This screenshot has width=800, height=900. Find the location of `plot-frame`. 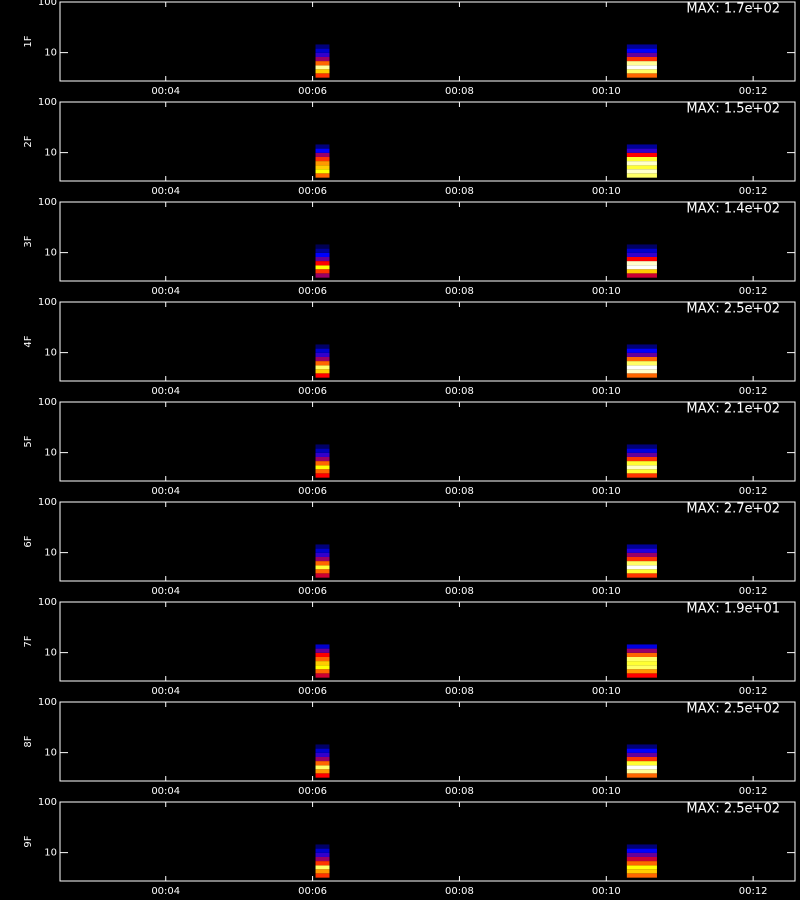

plot-frame is located at coordinates (427, 641).